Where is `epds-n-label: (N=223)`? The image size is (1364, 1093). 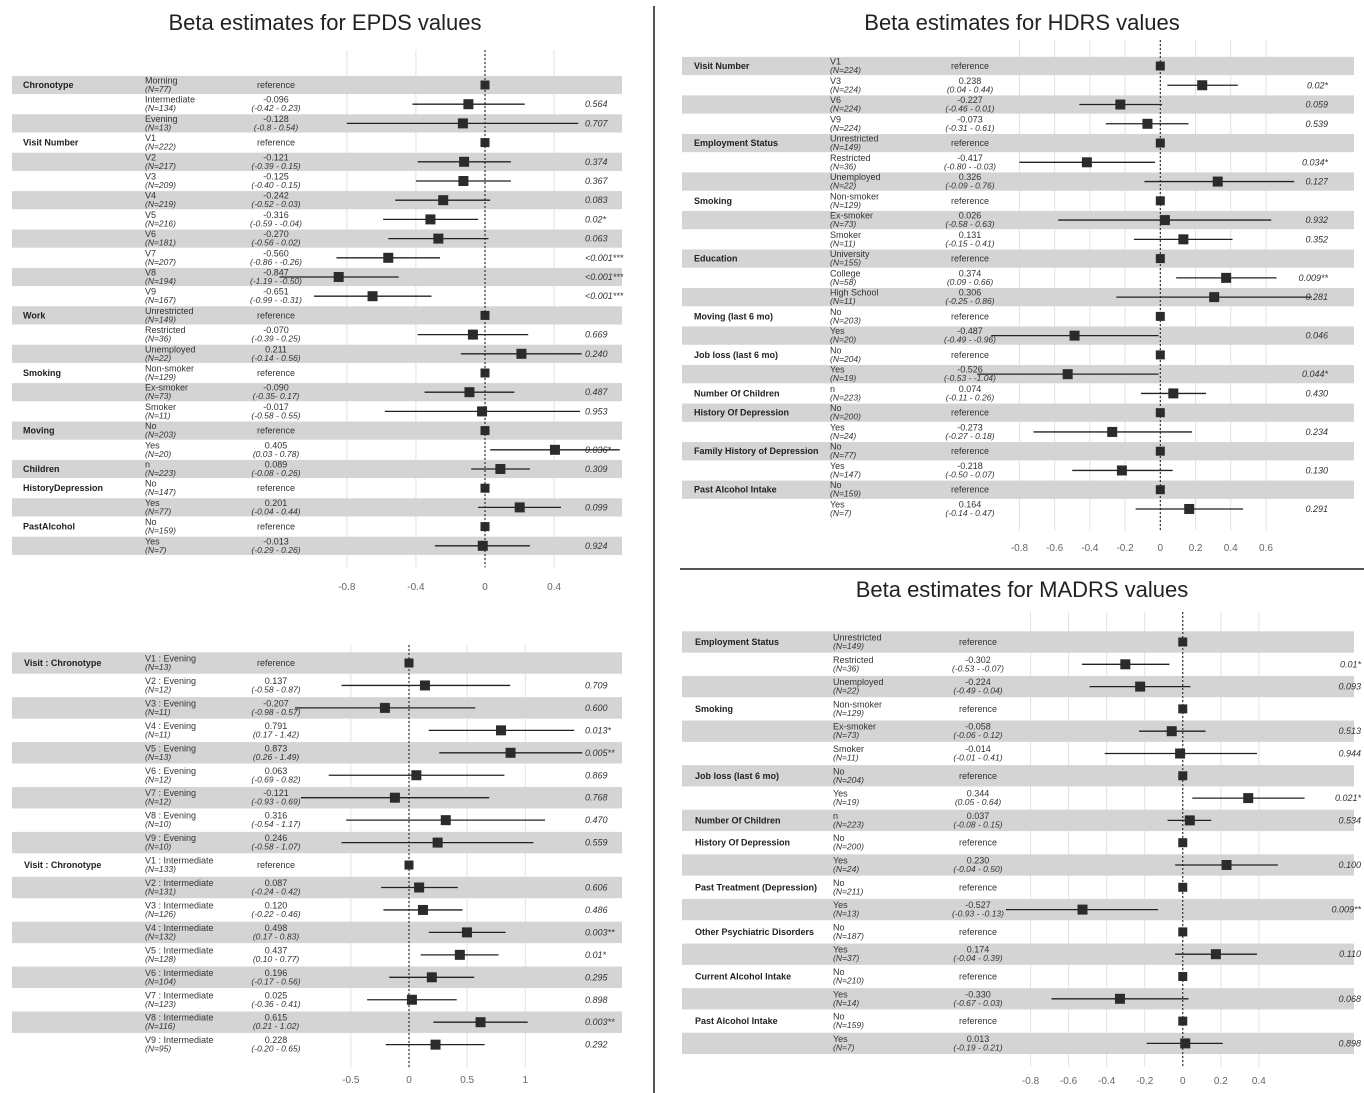
epds-n-label: (N=223) is located at coordinates (160, 473).